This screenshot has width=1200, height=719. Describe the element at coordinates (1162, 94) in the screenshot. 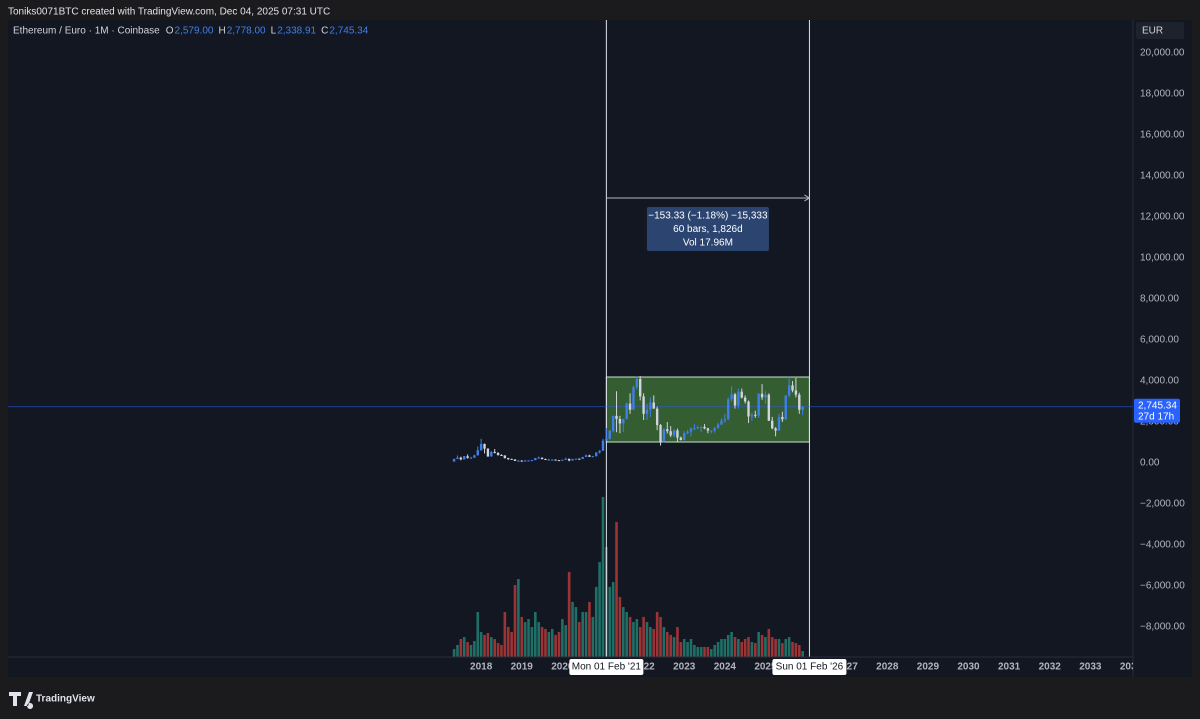

I see `y-tick-label: 18,000.00` at that location.